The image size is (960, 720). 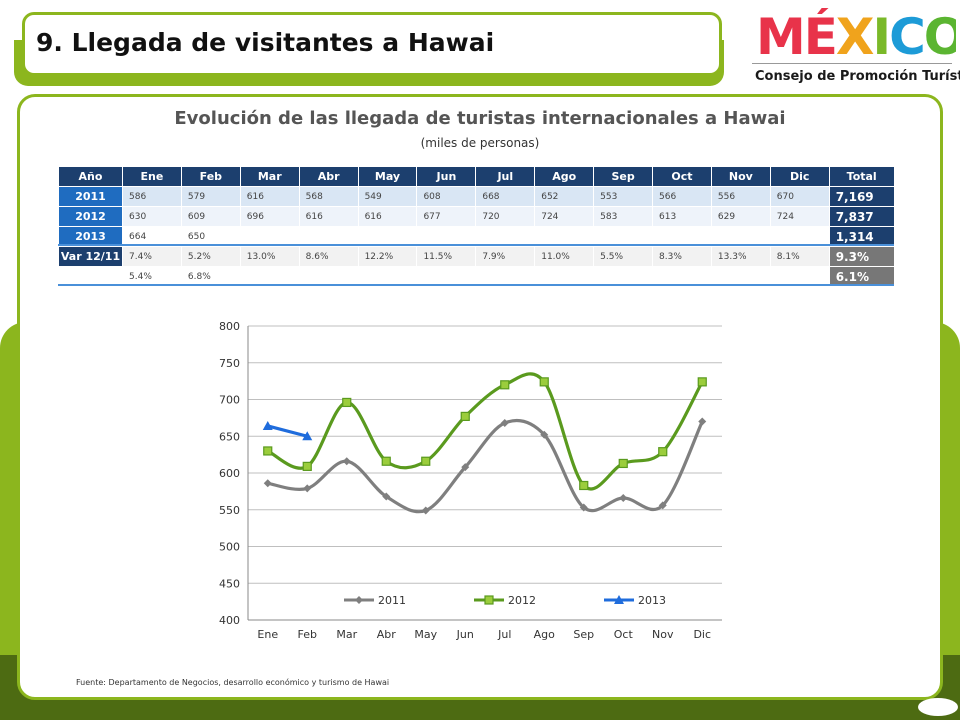 What do you see at coordinates (287, 431) in the screenshot?
I see `series-line-2013` at bounding box center [287, 431].